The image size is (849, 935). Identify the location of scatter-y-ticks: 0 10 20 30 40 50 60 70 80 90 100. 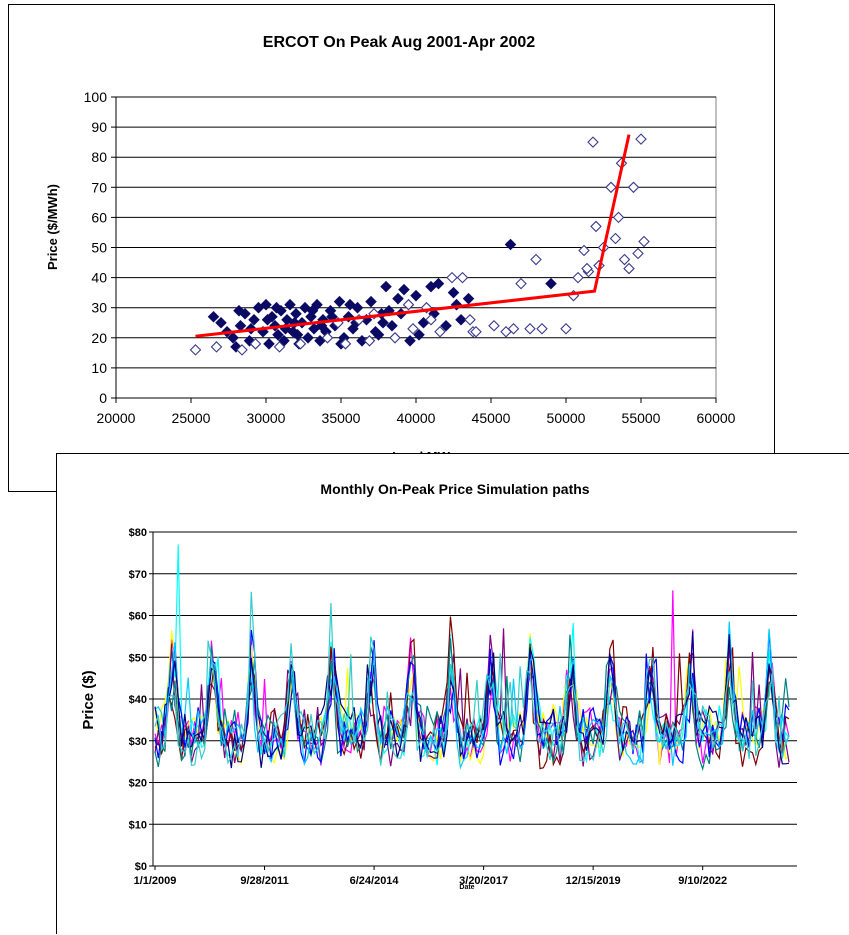
(100, 247).